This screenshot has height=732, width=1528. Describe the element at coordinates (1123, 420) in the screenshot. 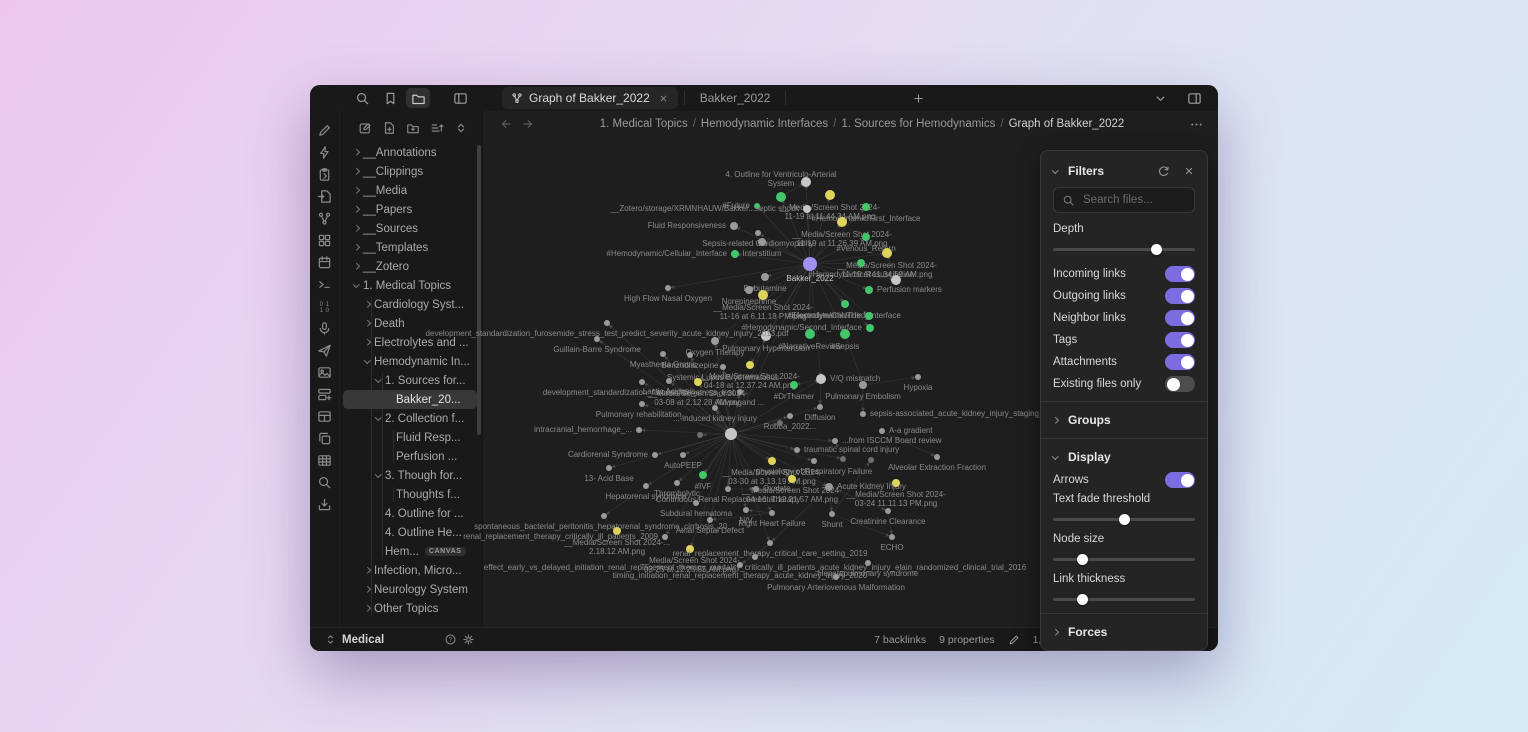

I see `groups-section-header: Groups` at that location.